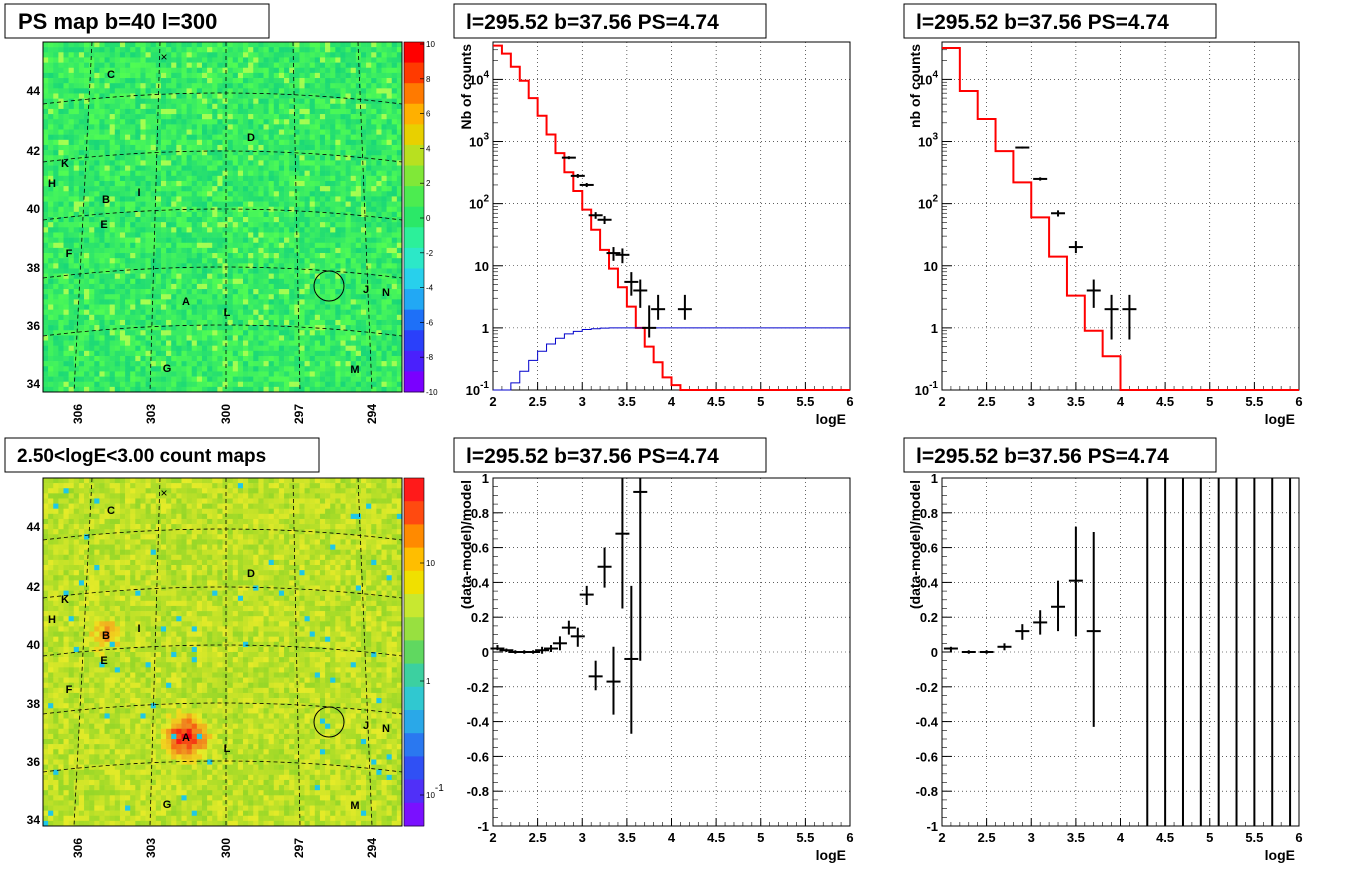 This screenshot has width=1348, height=871. What do you see at coordinates (162, 455) in the screenshot?
I see `count-map-title-box` at bounding box center [162, 455].